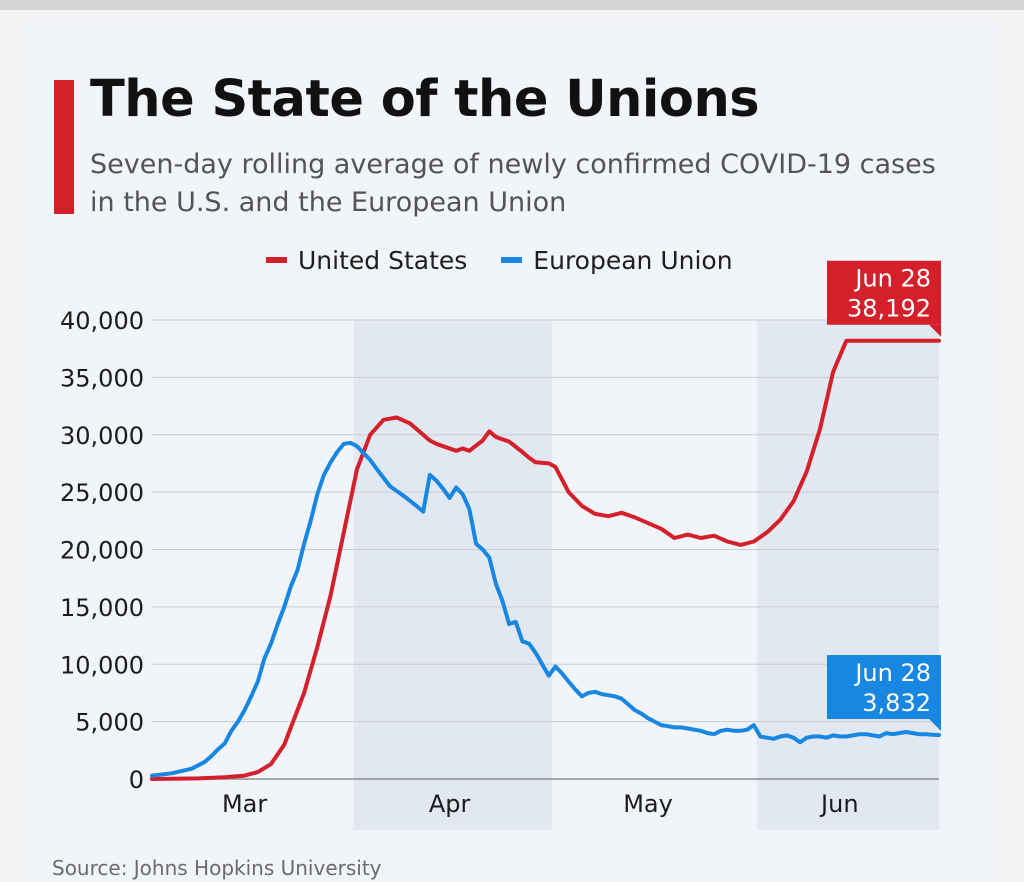  I want to click on window-top-bar, so click(512, 5).